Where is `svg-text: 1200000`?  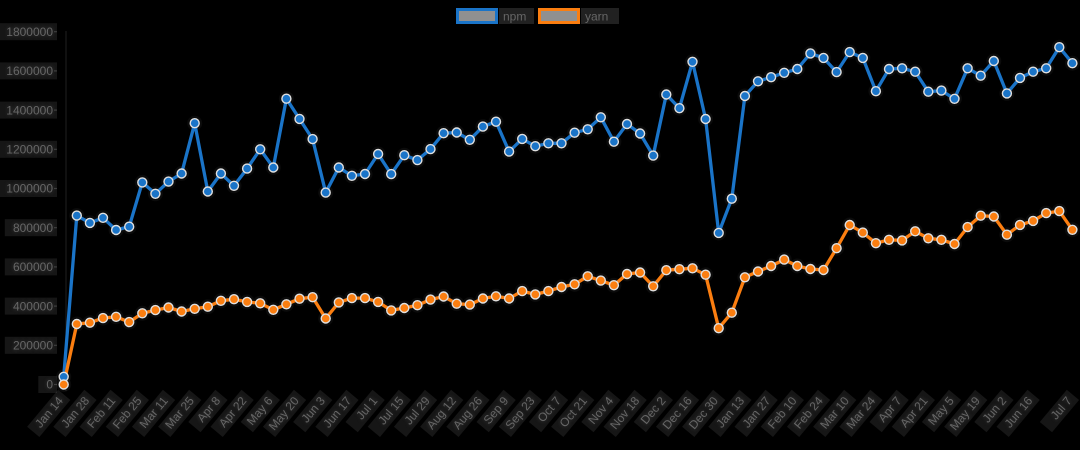 svg-text: 1200000 is located at coordinates (29, 150).